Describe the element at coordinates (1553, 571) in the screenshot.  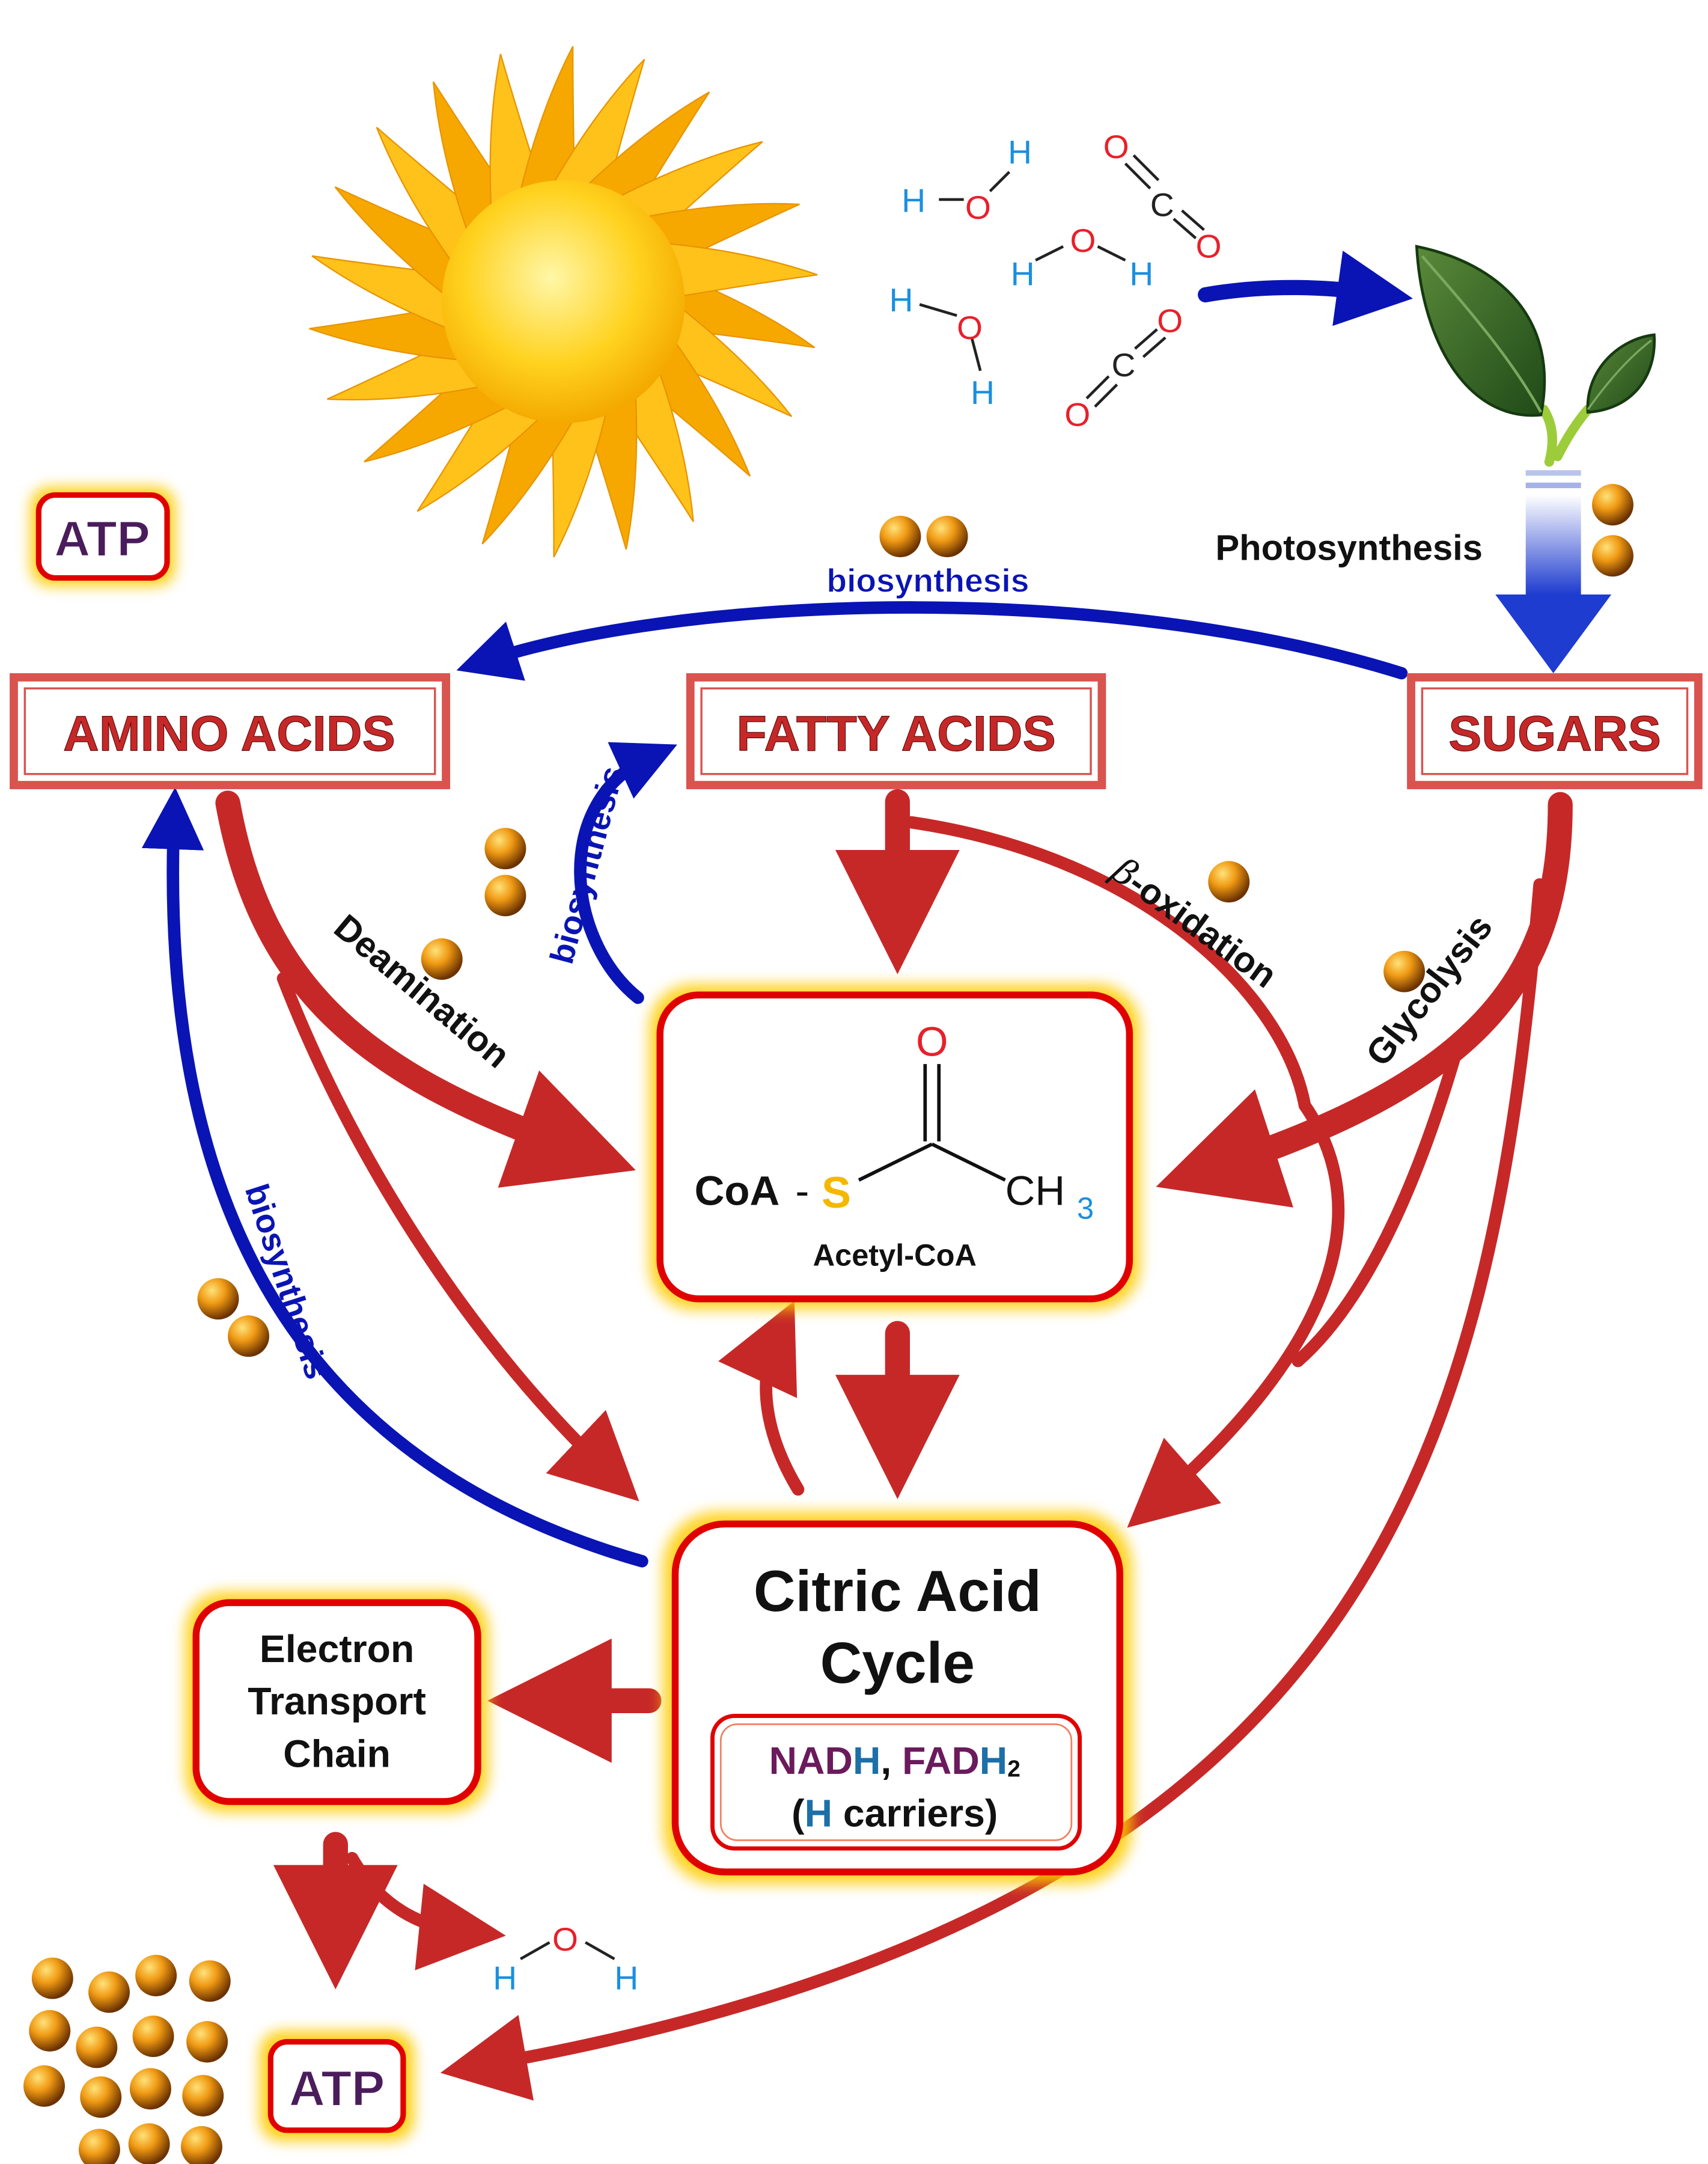
I see `photosynthesis-arrow` at that location.